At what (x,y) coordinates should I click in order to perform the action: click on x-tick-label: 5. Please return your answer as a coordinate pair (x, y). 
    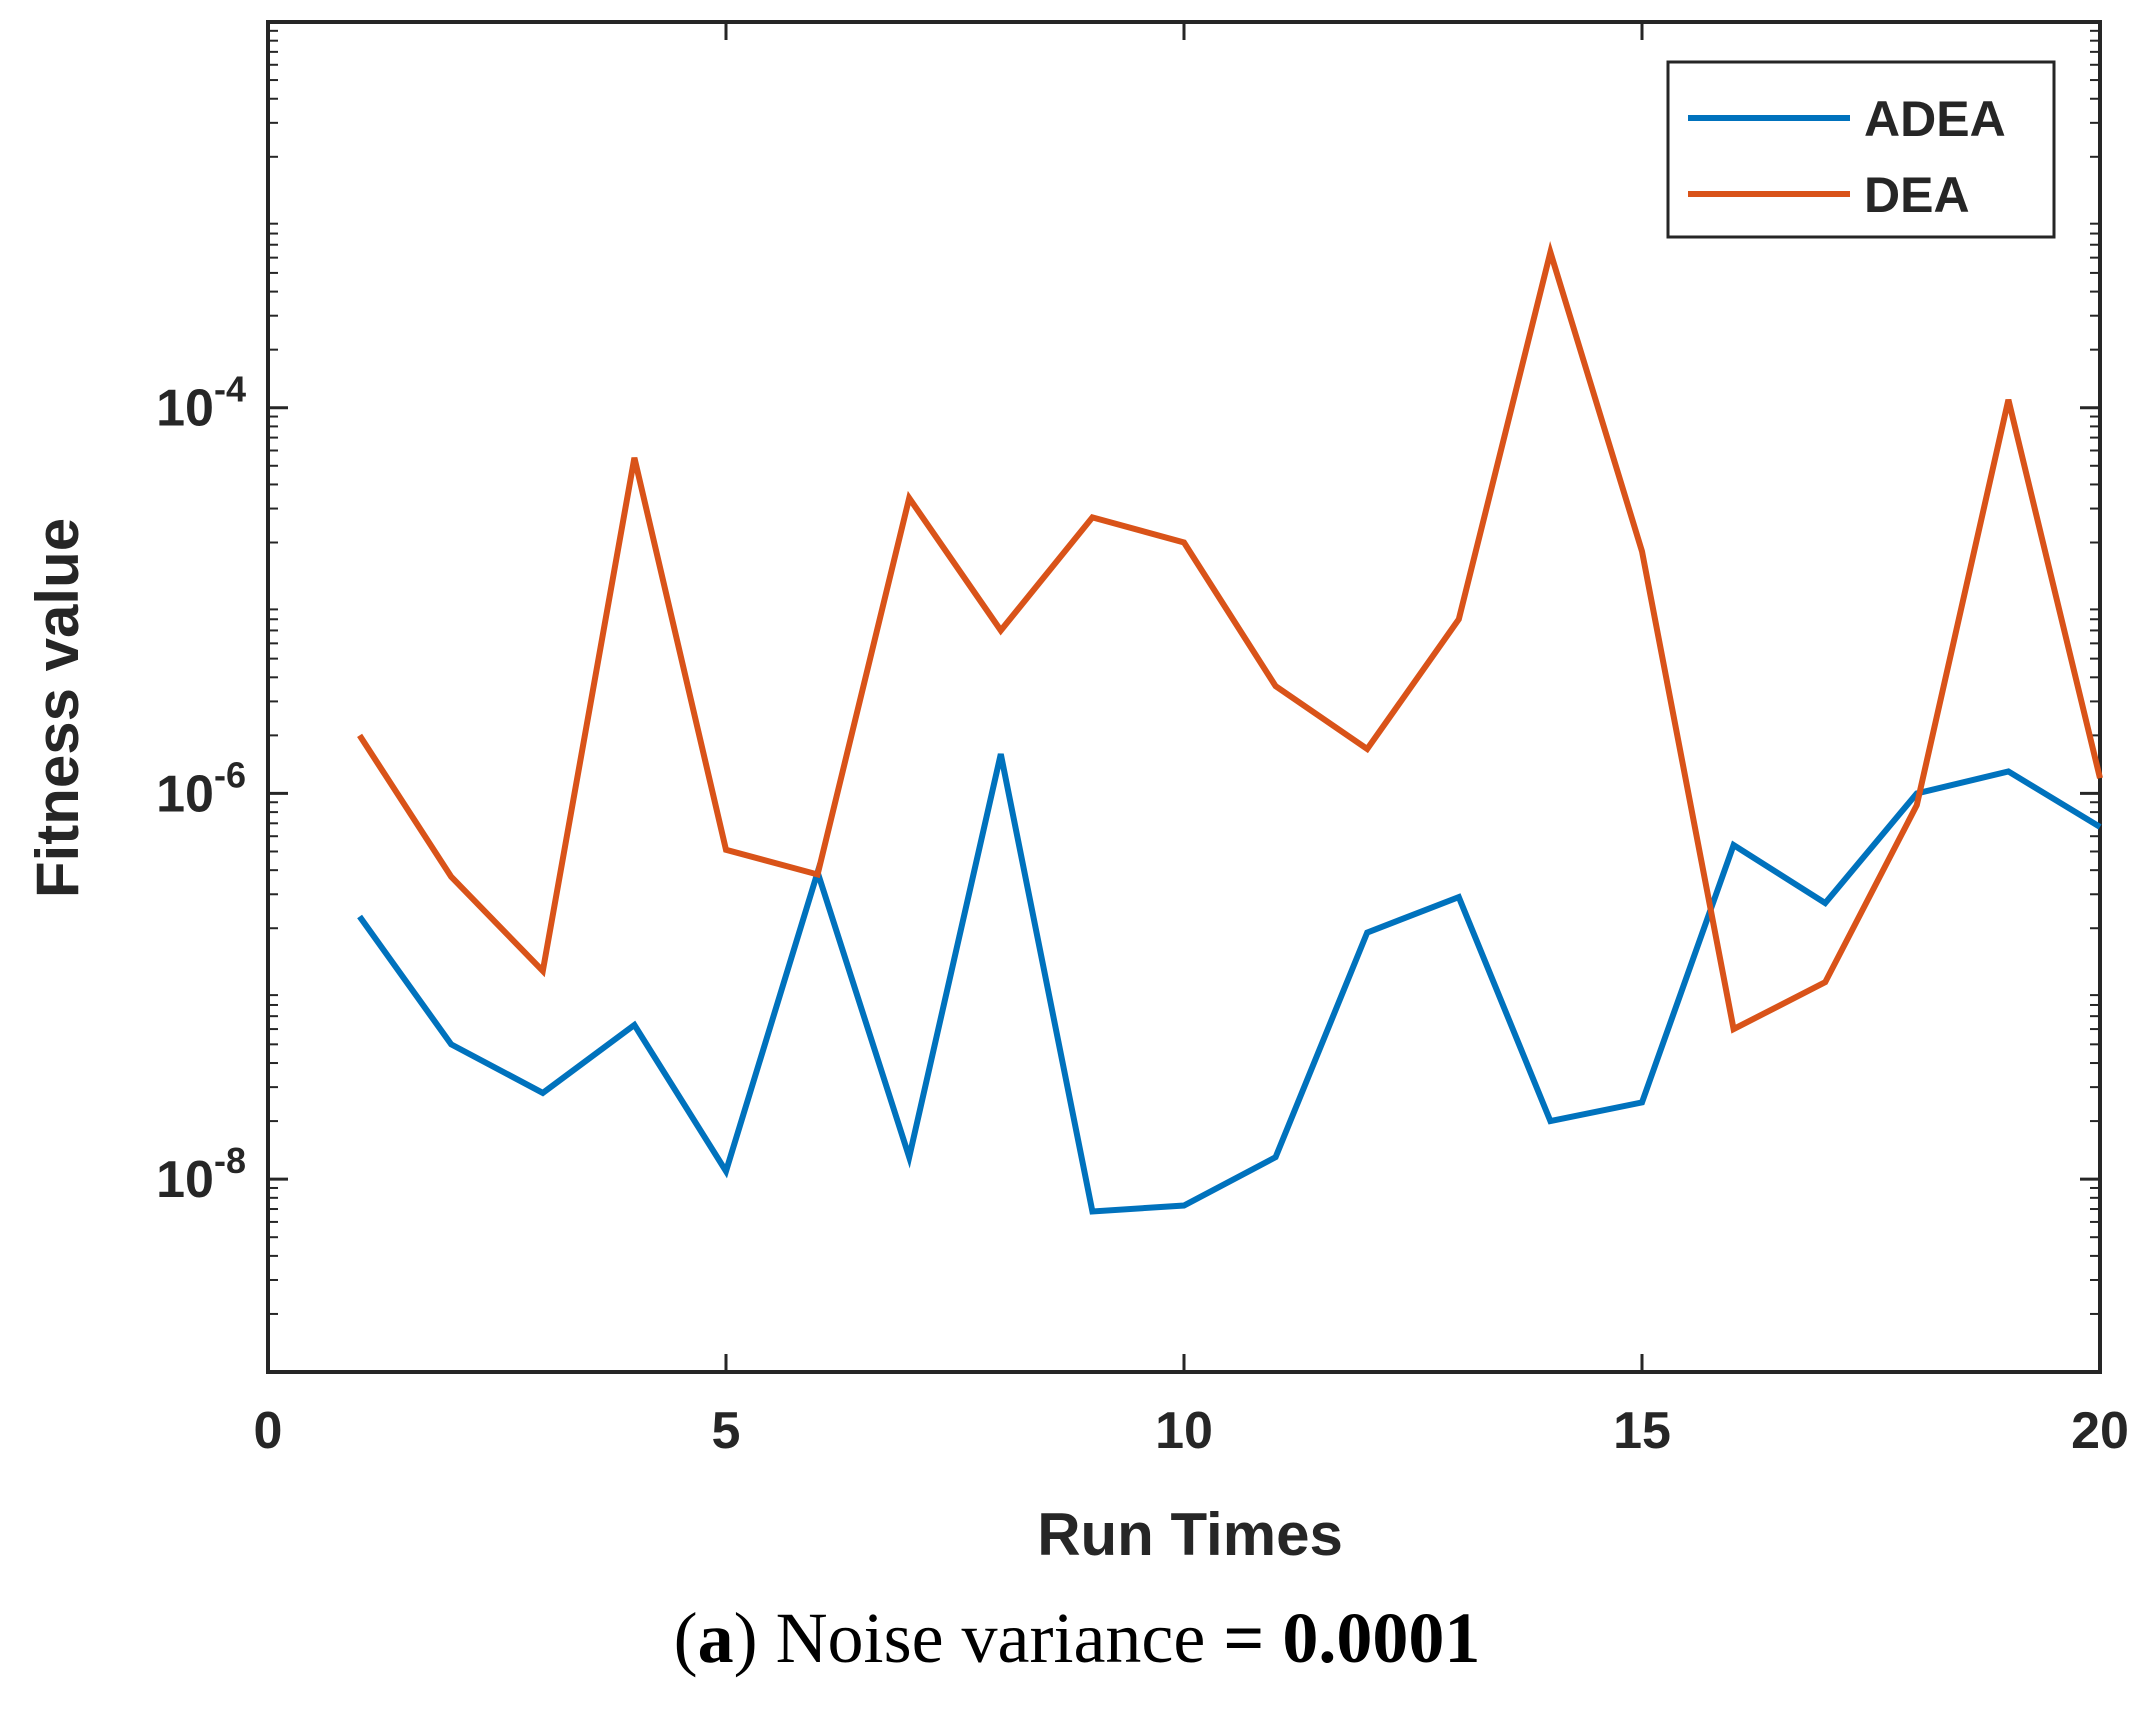
    Looking at the image, I should click on (726, 1431).